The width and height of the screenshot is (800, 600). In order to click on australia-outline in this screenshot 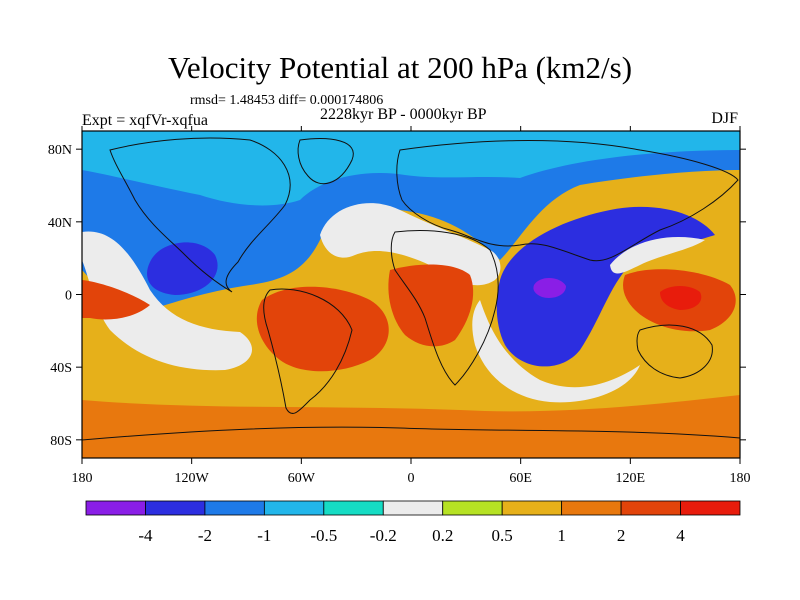, I will do `click(674, 351)`.